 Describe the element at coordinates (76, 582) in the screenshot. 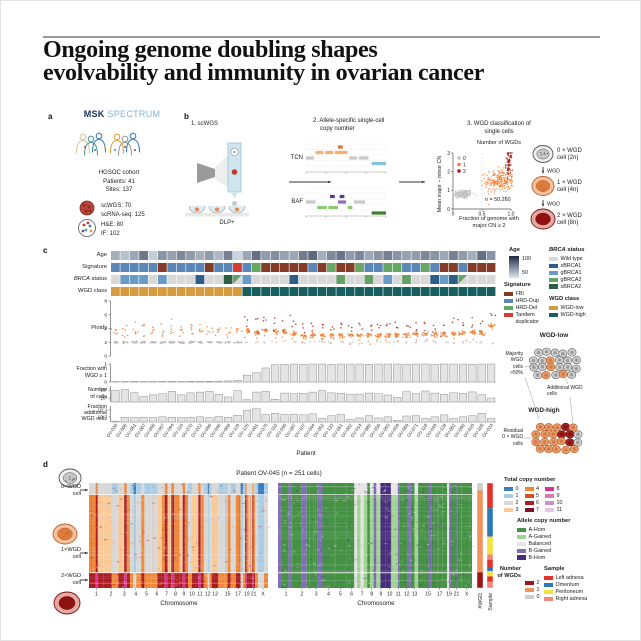

I see `d-cell2-line2: cell` at that location.